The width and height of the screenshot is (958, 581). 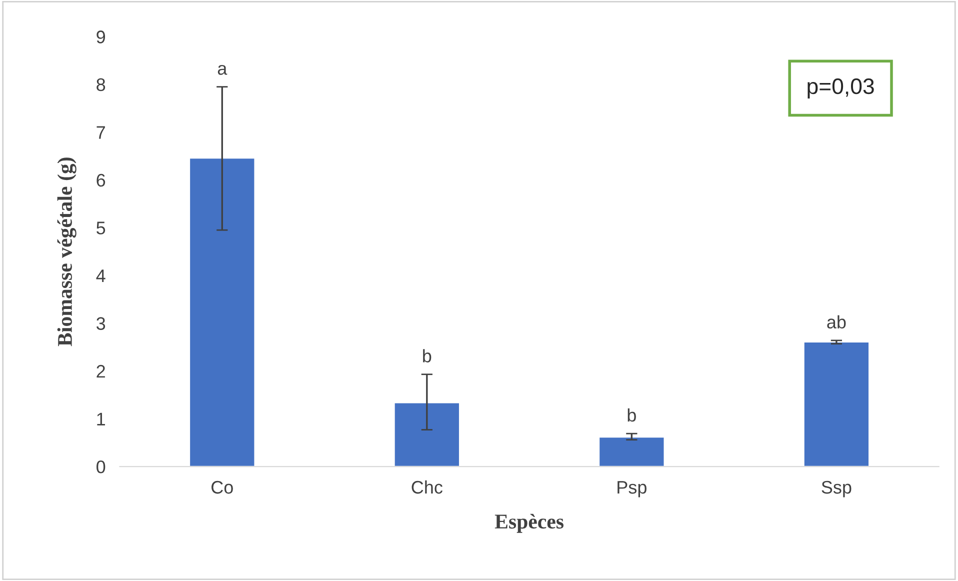 I want to click on y-tick-label: 1, so click(x=101, y=419).